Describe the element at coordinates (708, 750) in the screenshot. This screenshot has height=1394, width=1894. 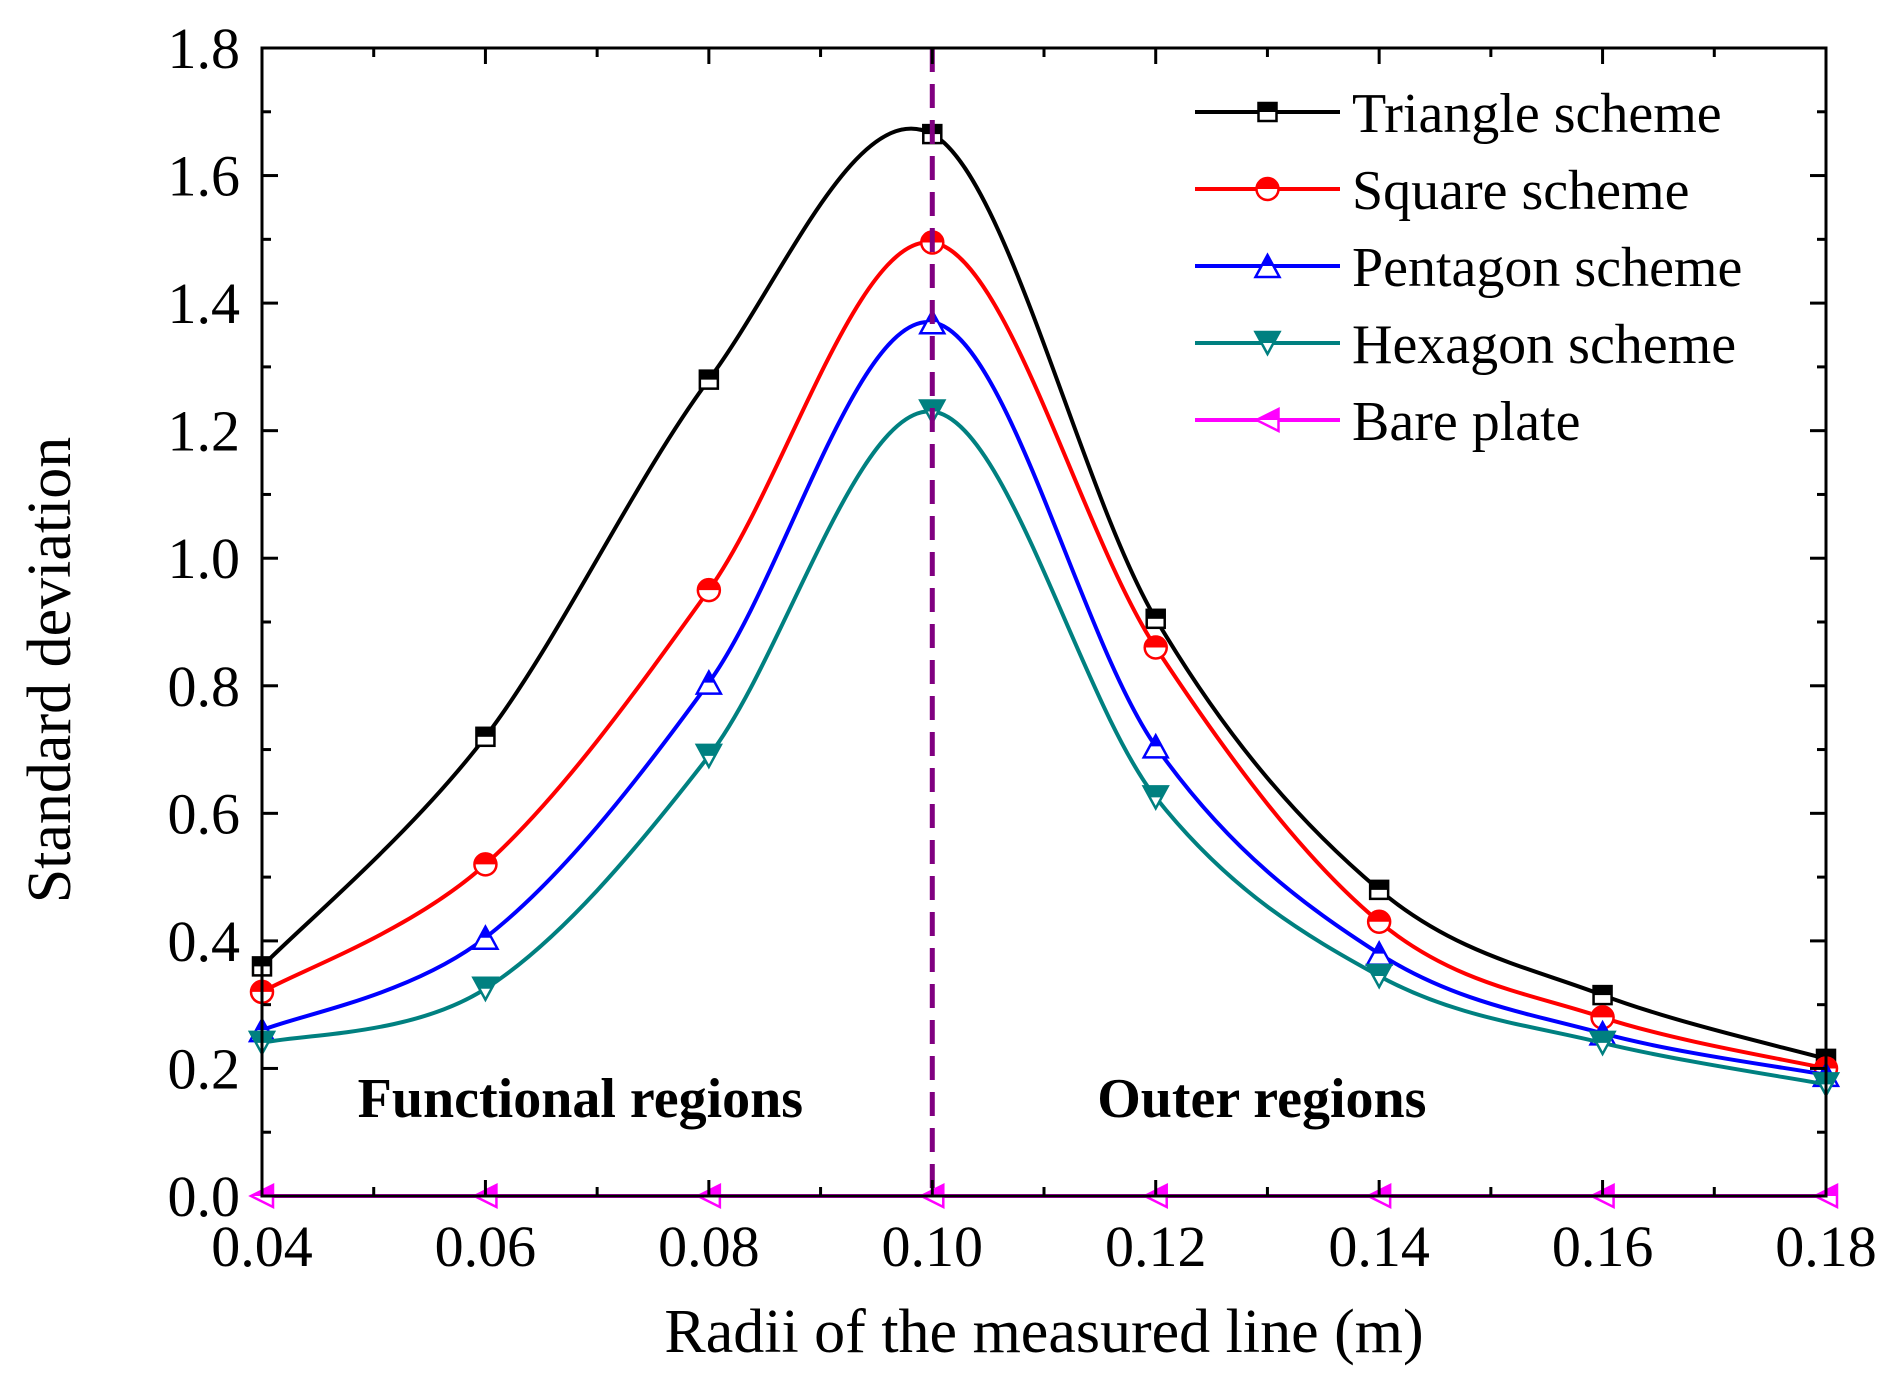
I see `data-point-hexagon-scheme-2-fill` at that location.